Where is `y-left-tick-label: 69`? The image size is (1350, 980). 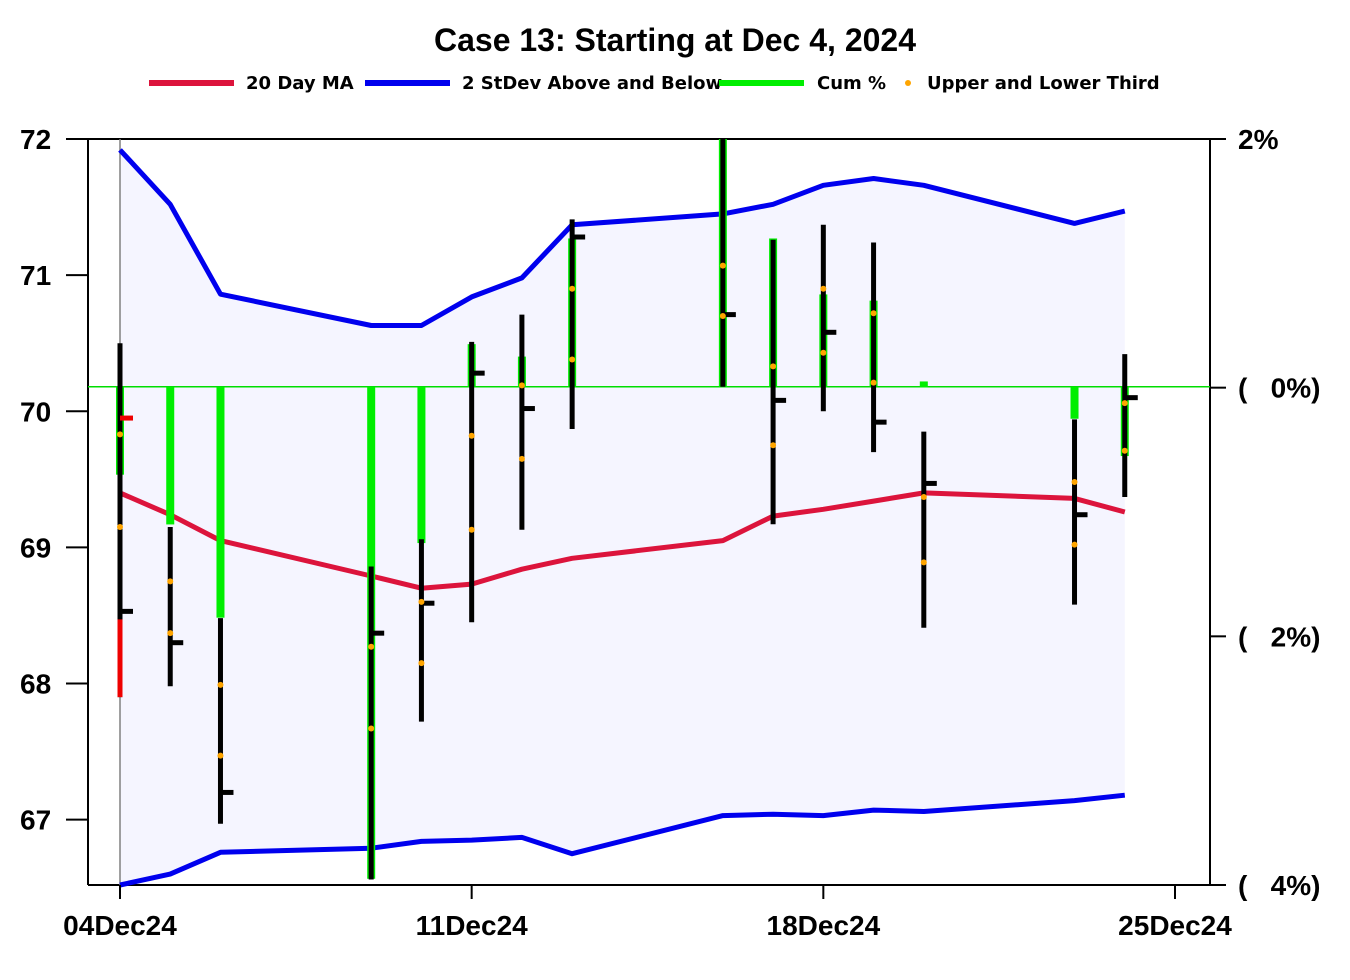 y-left-tick-label: 69 is located at coordinates (35, 547).